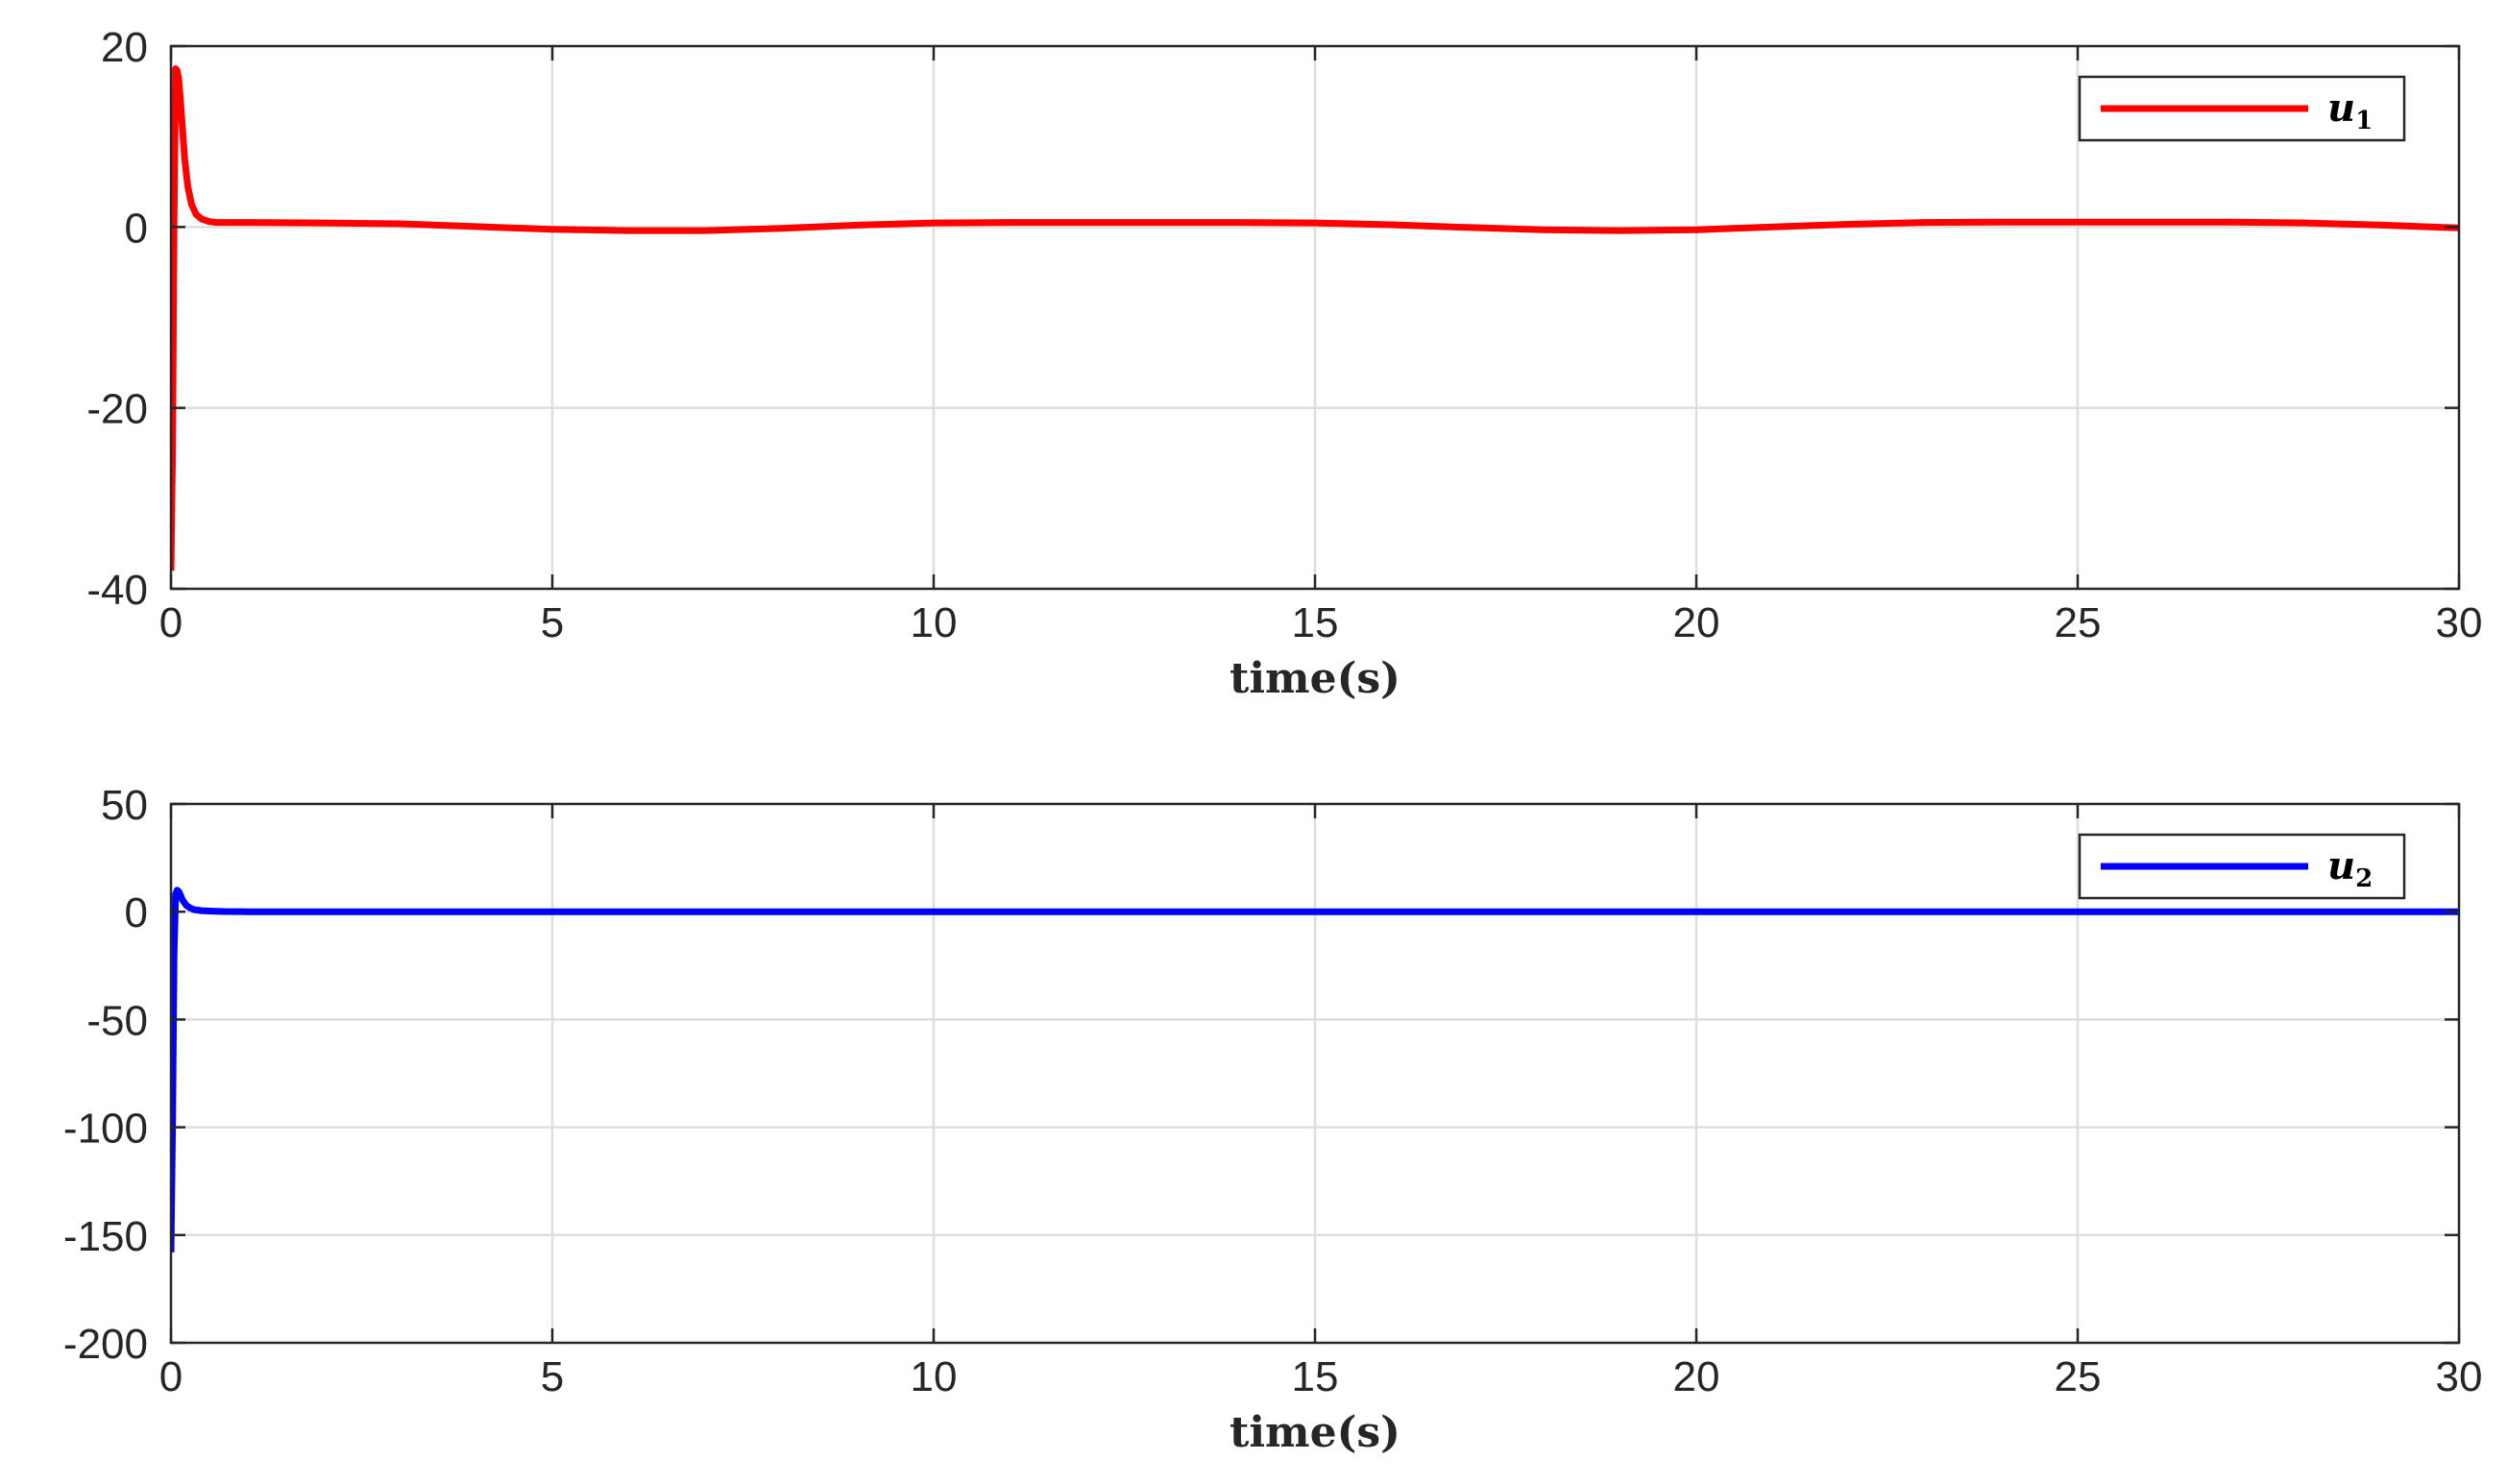 The height and width of the screenshot is (1484, 2508). What do you see at coordinates (117, 590) in the screenshot?
I see `y-tick-label: -40` at bounding box center [117, 590].